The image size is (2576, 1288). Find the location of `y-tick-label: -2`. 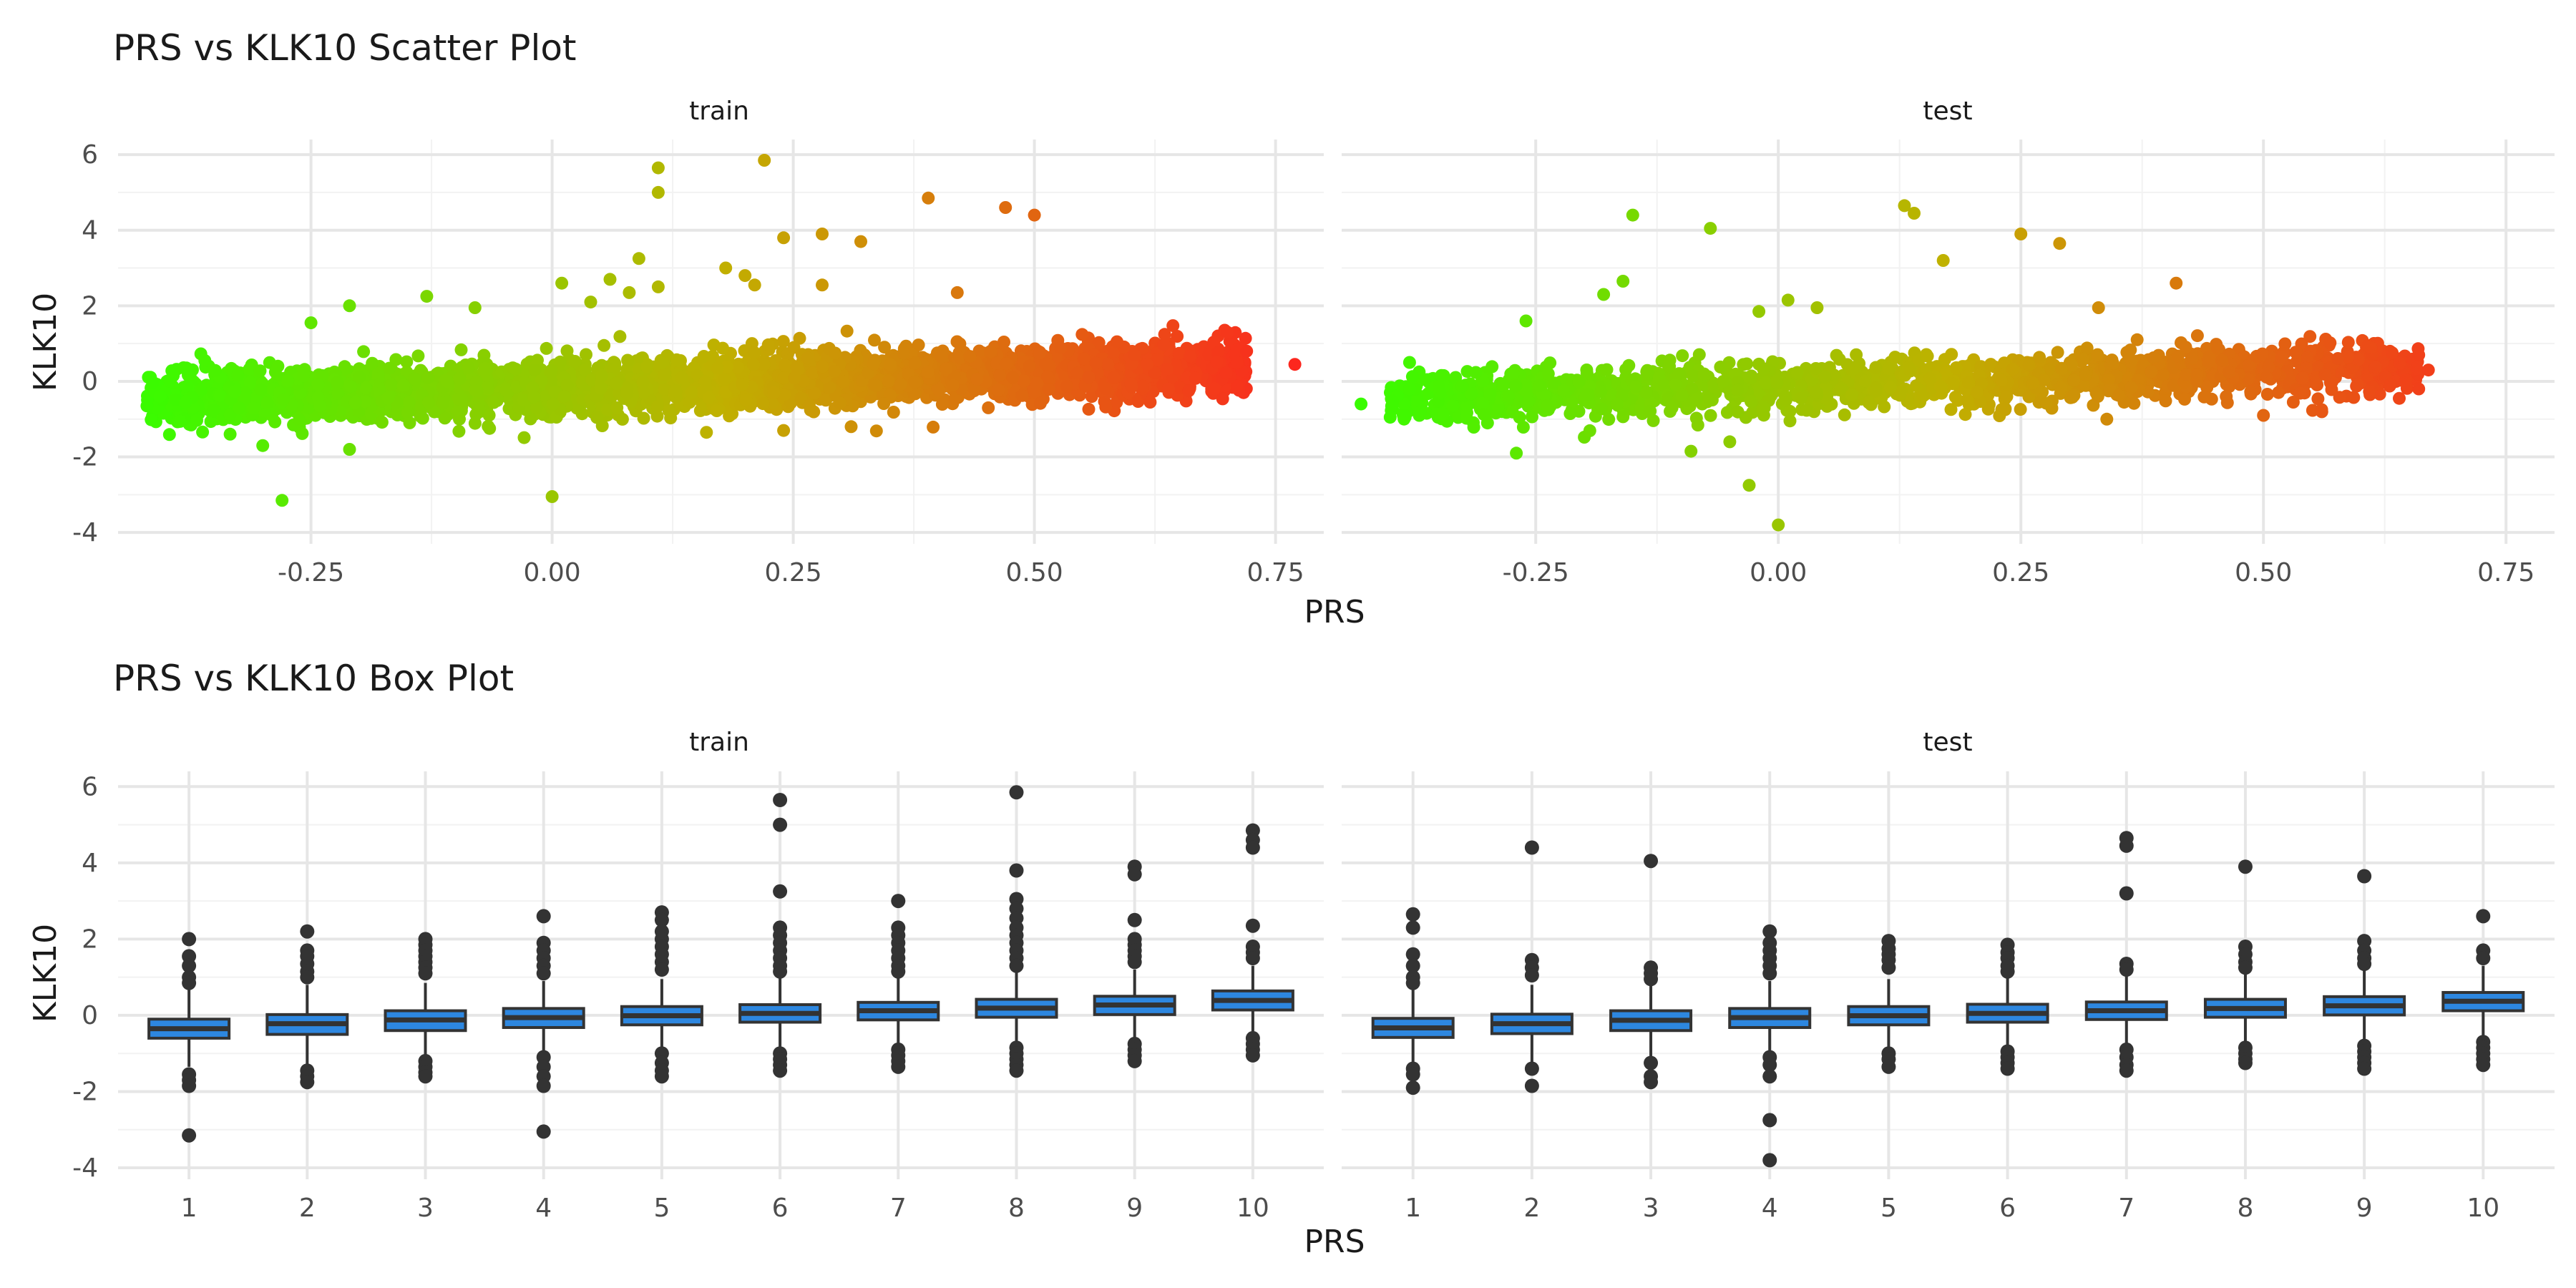

y-tick-label: -2 is located at coordinates (85, 457).